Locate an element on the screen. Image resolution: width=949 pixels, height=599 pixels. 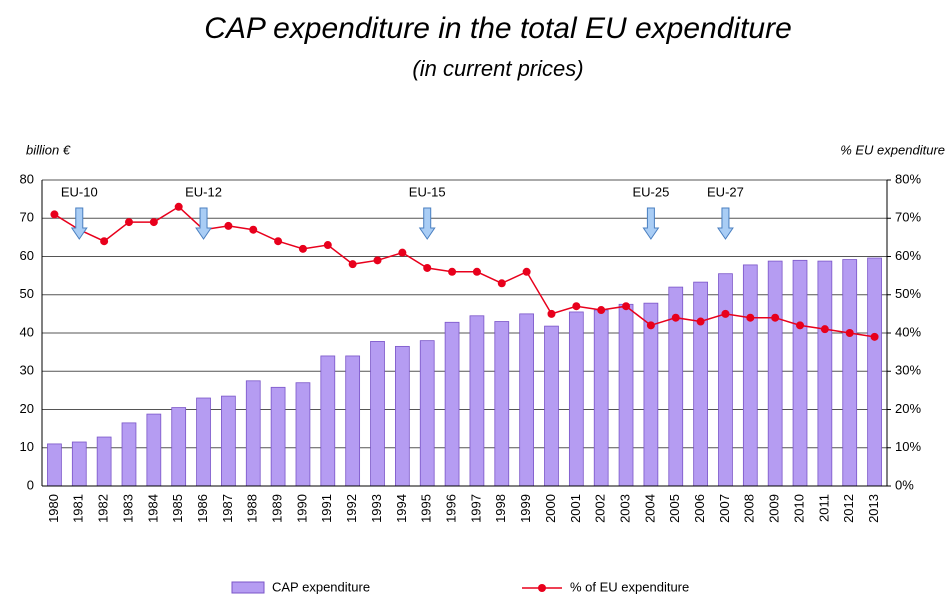
x-tick-label: 1994 is located at coordinates (401, 508).